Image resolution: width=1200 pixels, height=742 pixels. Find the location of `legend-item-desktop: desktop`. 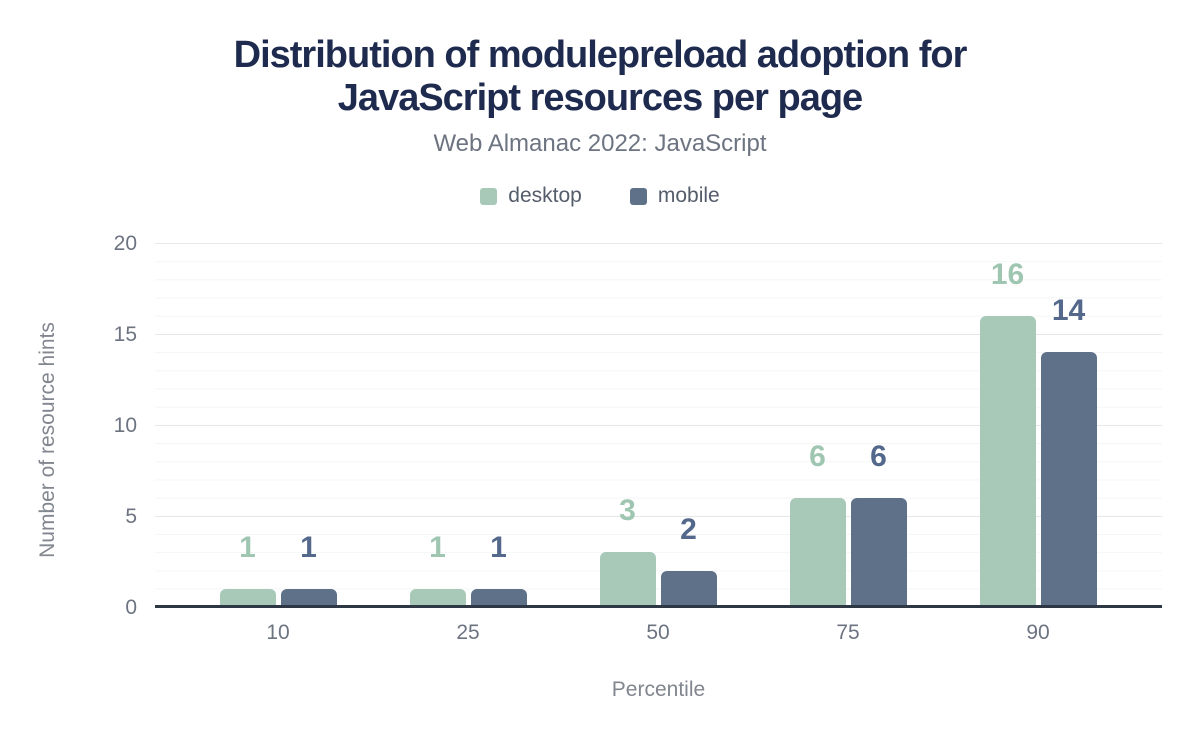

legend-item-desktop: desktop is located at coordinates (531, 196).